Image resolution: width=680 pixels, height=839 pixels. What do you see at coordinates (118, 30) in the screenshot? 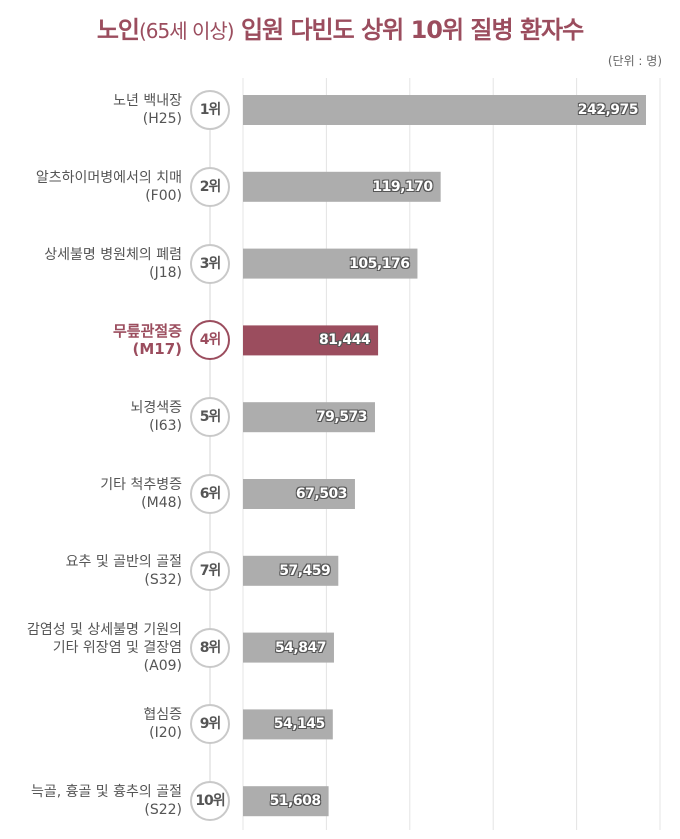
I see `title-main: 노인` at bounding box center [118, 30].